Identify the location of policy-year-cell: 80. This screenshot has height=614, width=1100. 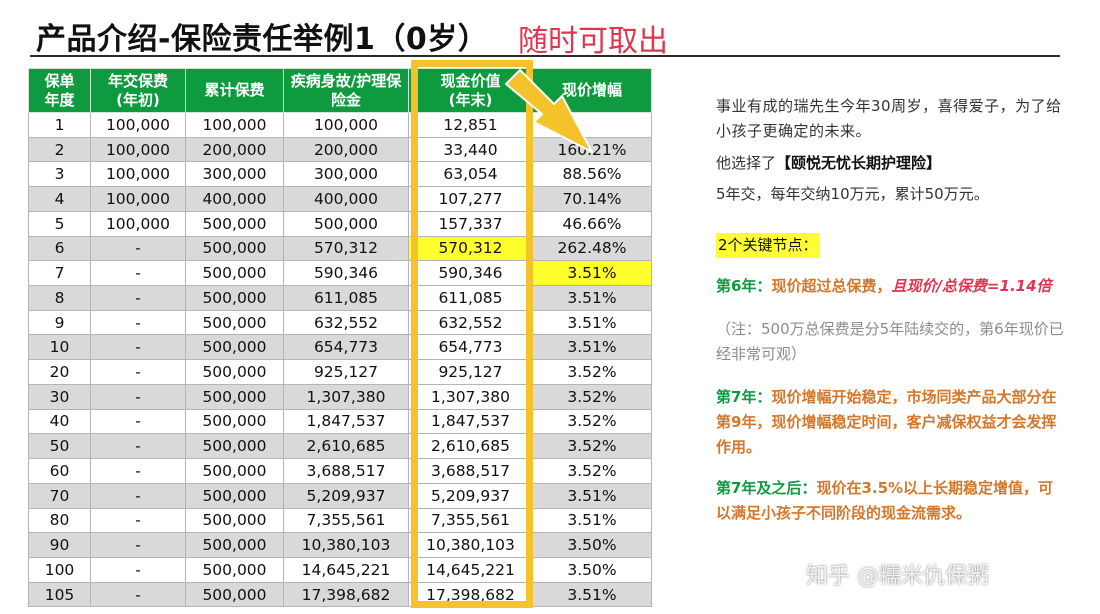
(59, 520).